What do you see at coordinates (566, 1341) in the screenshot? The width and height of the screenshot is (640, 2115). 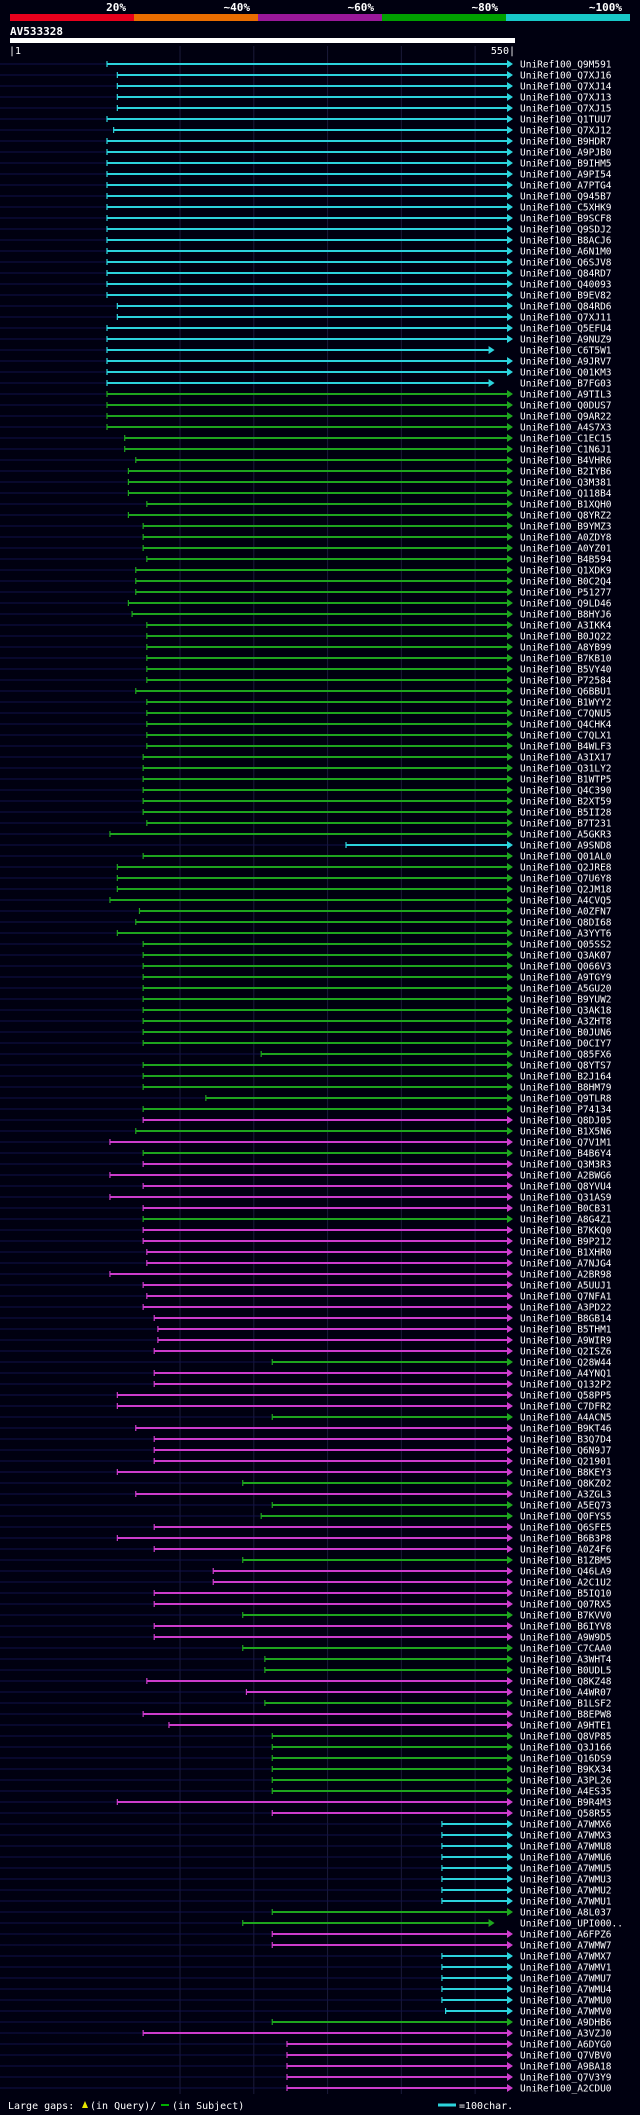 I see `hit-label: UniRef100_A9WIR9` at bounding box center [566, 1341].